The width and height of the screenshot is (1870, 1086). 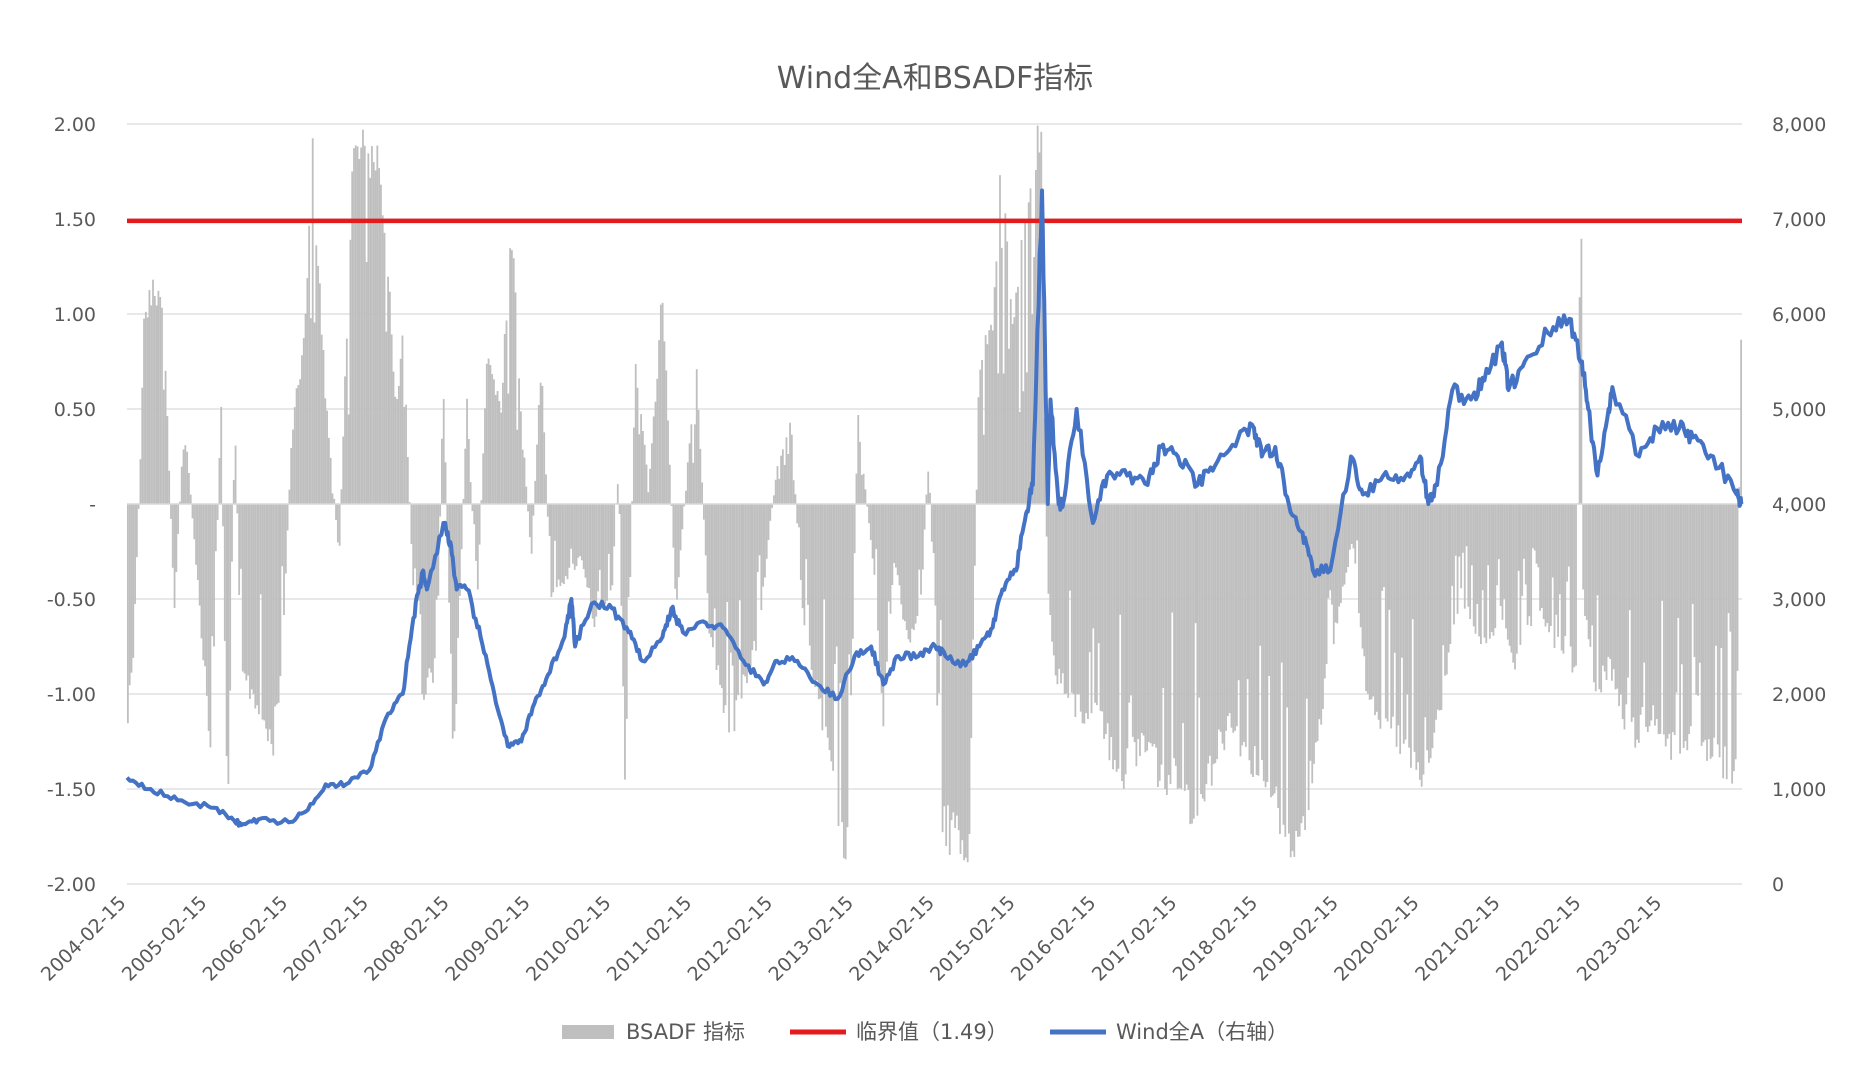 What do you see at coordinates (1799, 220) in the screenshot?
I see `right-tick-label: 7,000` at bounding box center [1799, 220].